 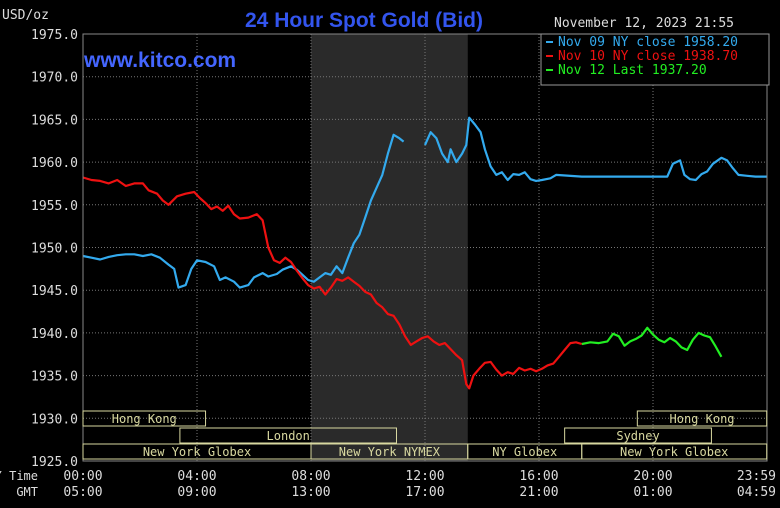 I want to click on x-tick-label: 20:00, so click(x=652, y=476).